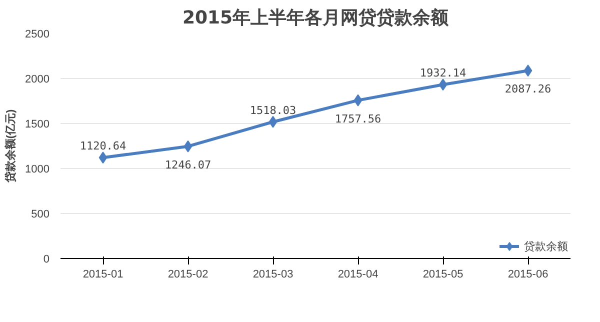  I want to click on data-label: 1757.56, so click(358, 119).